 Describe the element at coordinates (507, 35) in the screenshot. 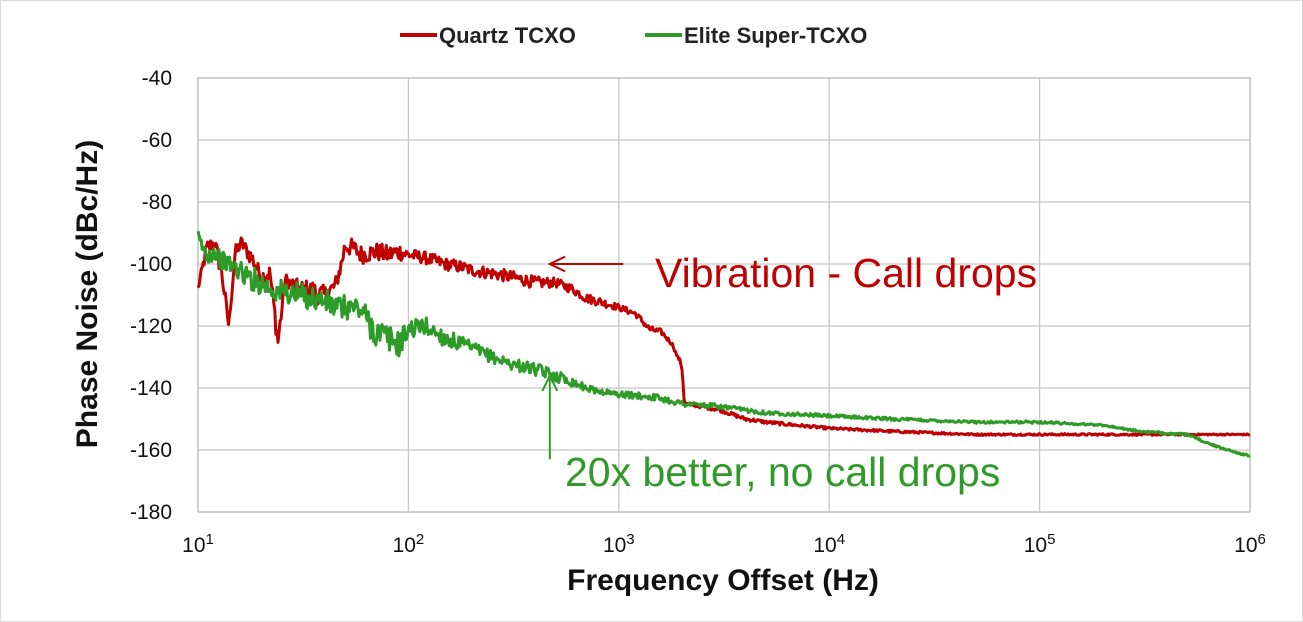

I see `legend-label-quartz: Quartz TCXO` at that location.